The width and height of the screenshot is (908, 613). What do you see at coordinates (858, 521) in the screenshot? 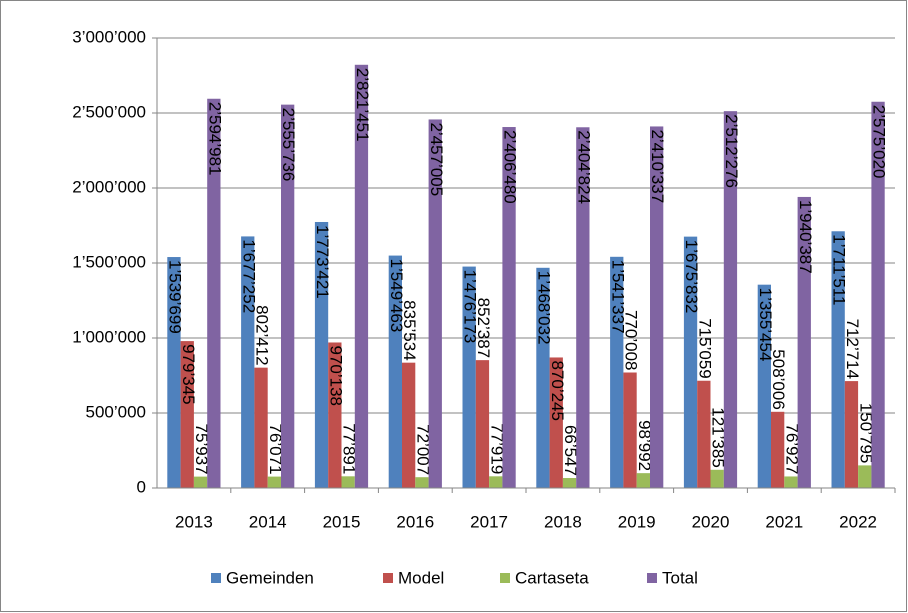
I see `x-tick-label: 2022` at bounding box center [858, 521].